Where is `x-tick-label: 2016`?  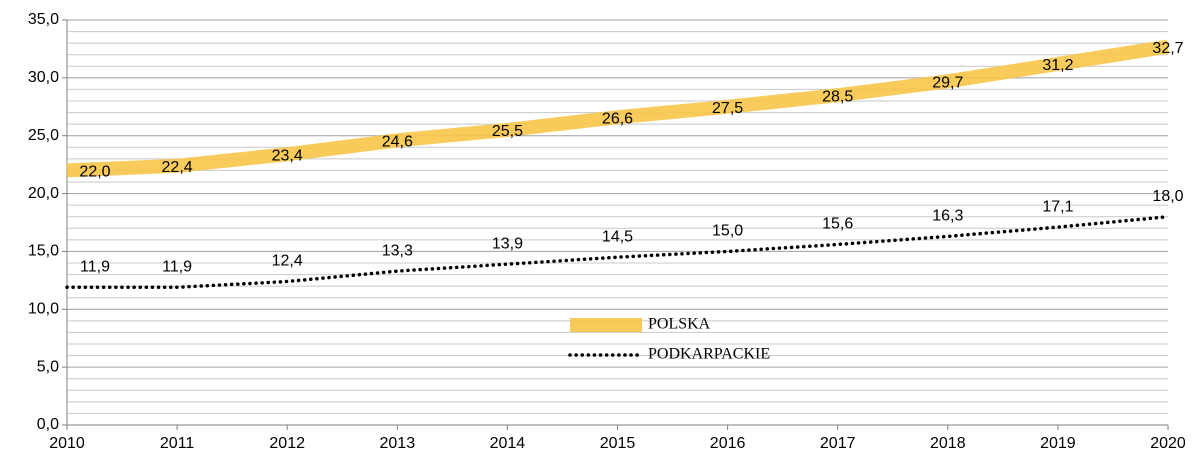 x-tick-label: 2016 is located at coordinates (728, 443).